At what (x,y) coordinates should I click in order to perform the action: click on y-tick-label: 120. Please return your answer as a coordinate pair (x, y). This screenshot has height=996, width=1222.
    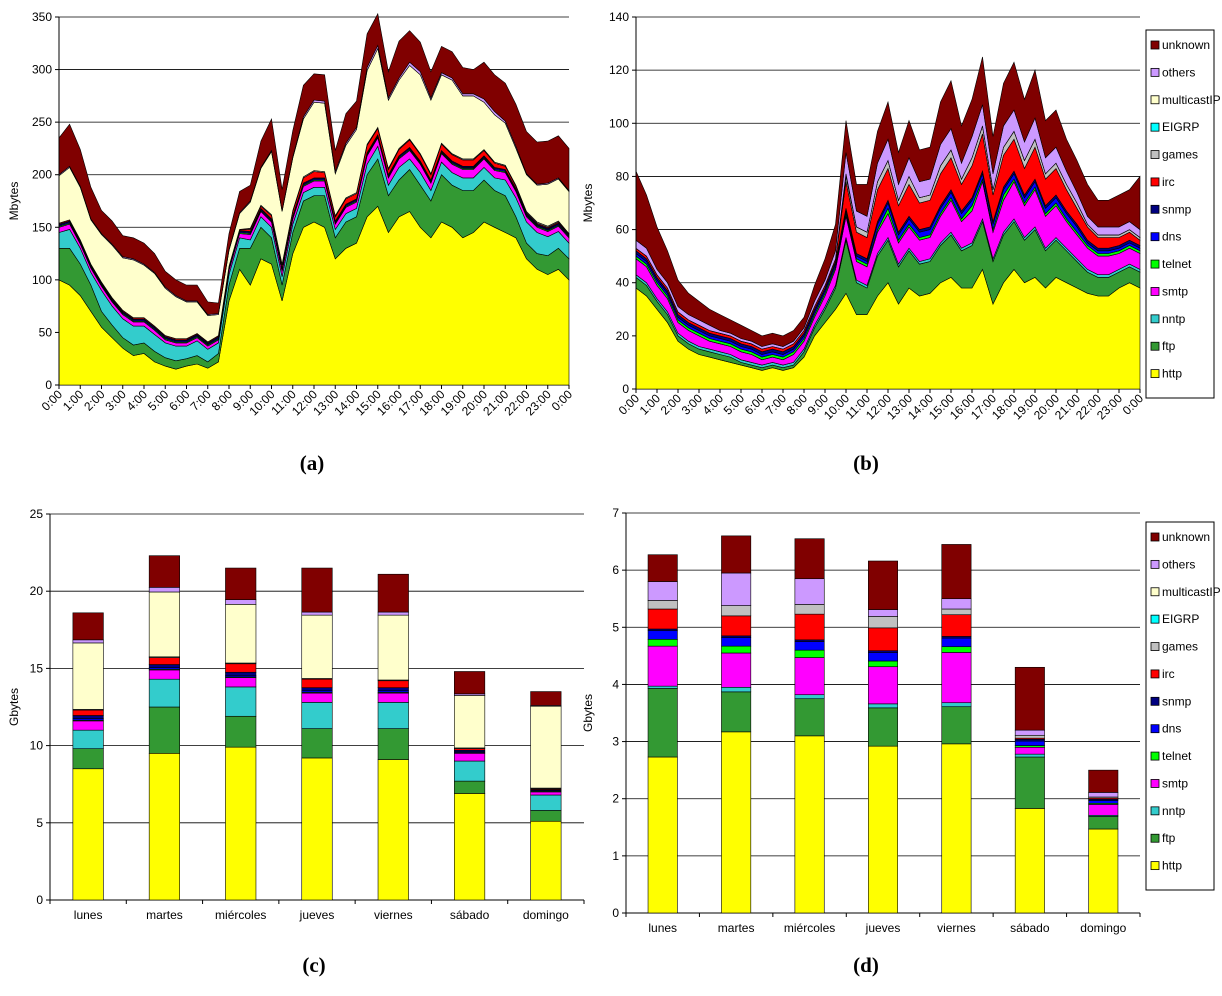
    Looking at the image, I should click on (619, 70).